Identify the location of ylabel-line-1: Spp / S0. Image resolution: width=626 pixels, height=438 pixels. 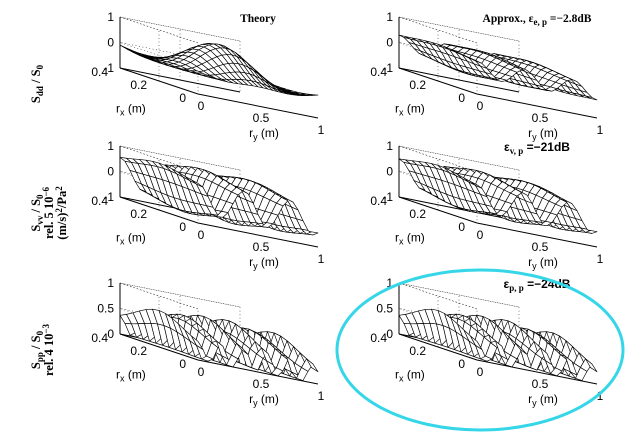
(37, 349).